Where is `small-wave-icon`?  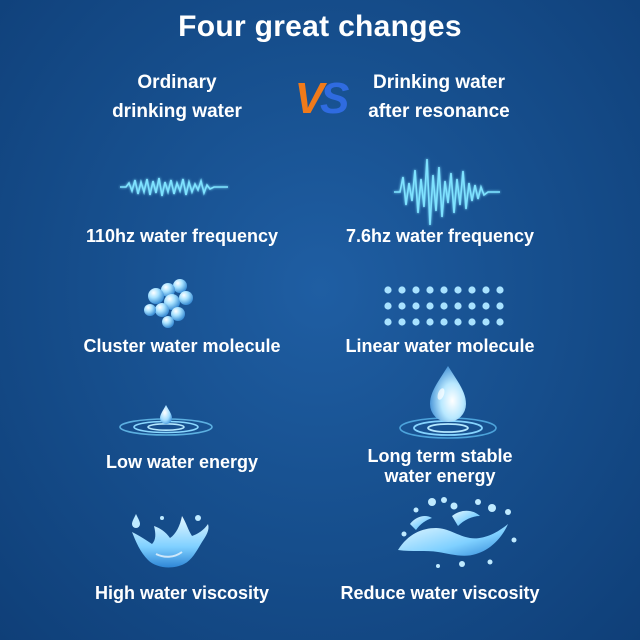 small-wave-icon is located at coordinates (174, 187).